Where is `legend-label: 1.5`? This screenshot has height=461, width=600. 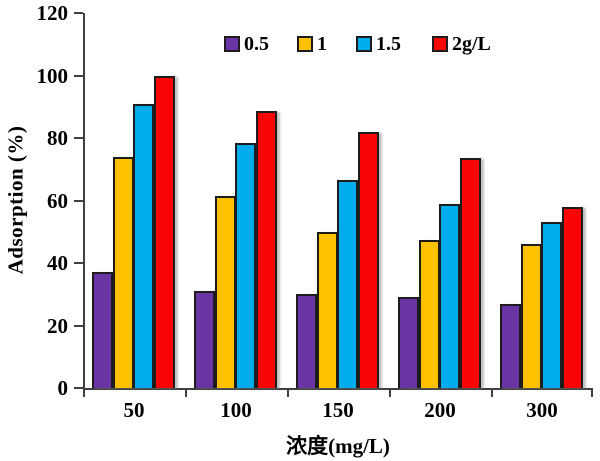
legend-label: 1.5 is located at coordinates (388, 44).